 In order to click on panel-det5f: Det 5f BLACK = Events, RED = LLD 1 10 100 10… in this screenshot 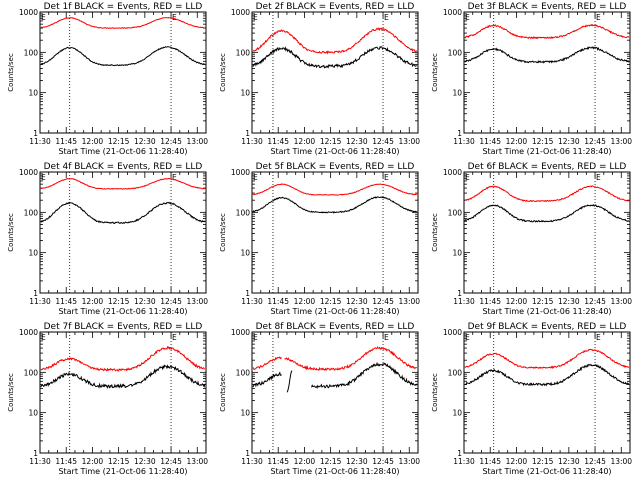, I will do `click(319, 239)`.